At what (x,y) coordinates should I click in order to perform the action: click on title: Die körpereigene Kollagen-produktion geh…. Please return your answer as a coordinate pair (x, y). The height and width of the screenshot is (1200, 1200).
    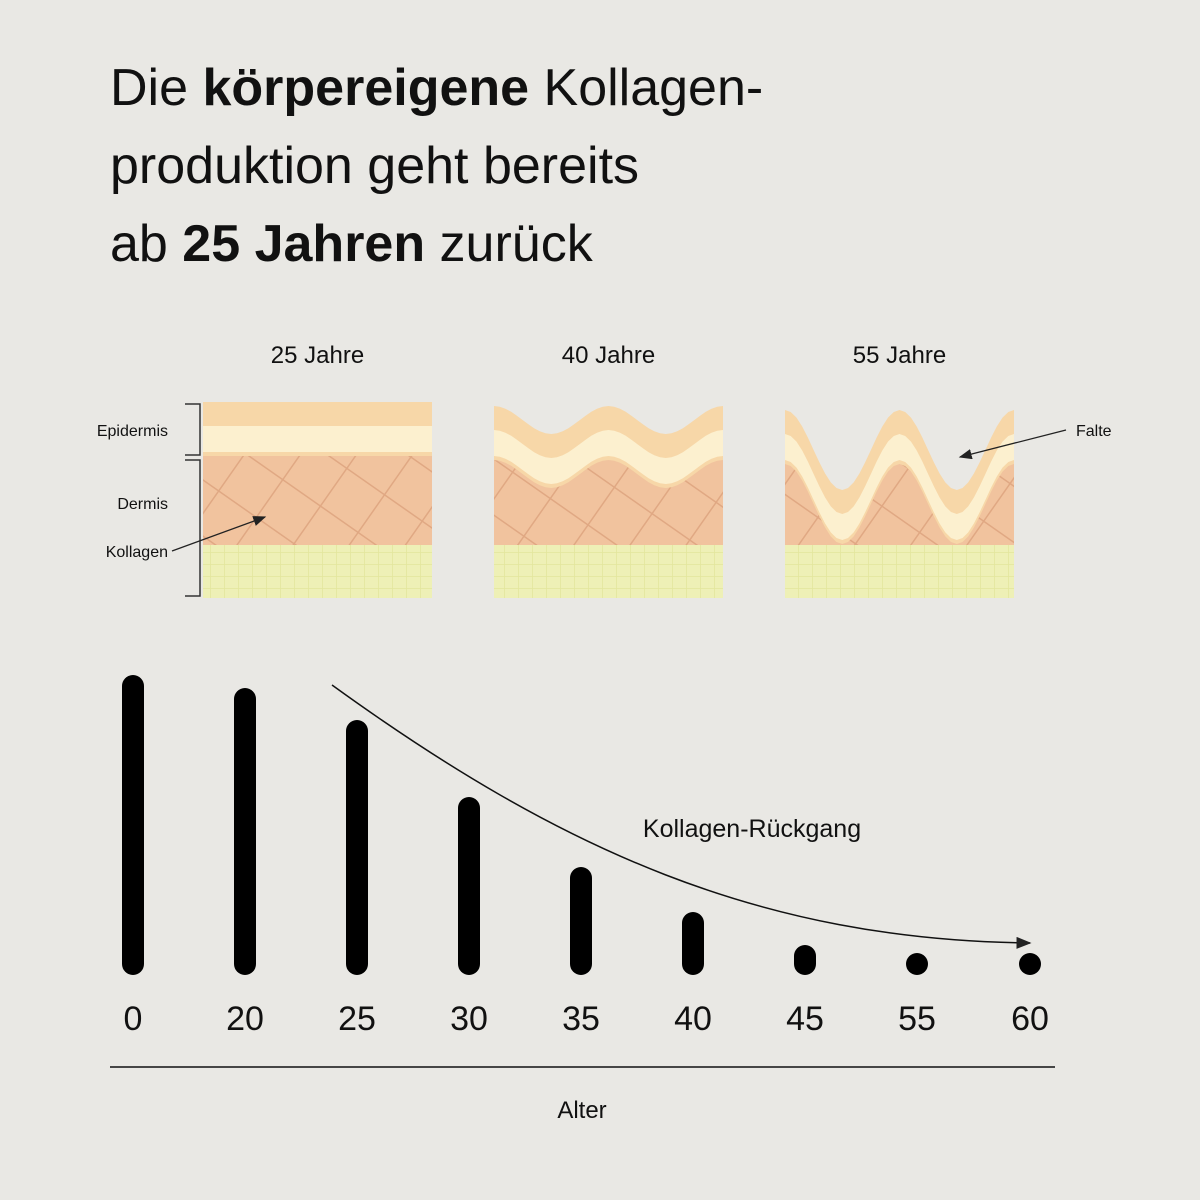
    Looking at the image, I should click on (436, 166).